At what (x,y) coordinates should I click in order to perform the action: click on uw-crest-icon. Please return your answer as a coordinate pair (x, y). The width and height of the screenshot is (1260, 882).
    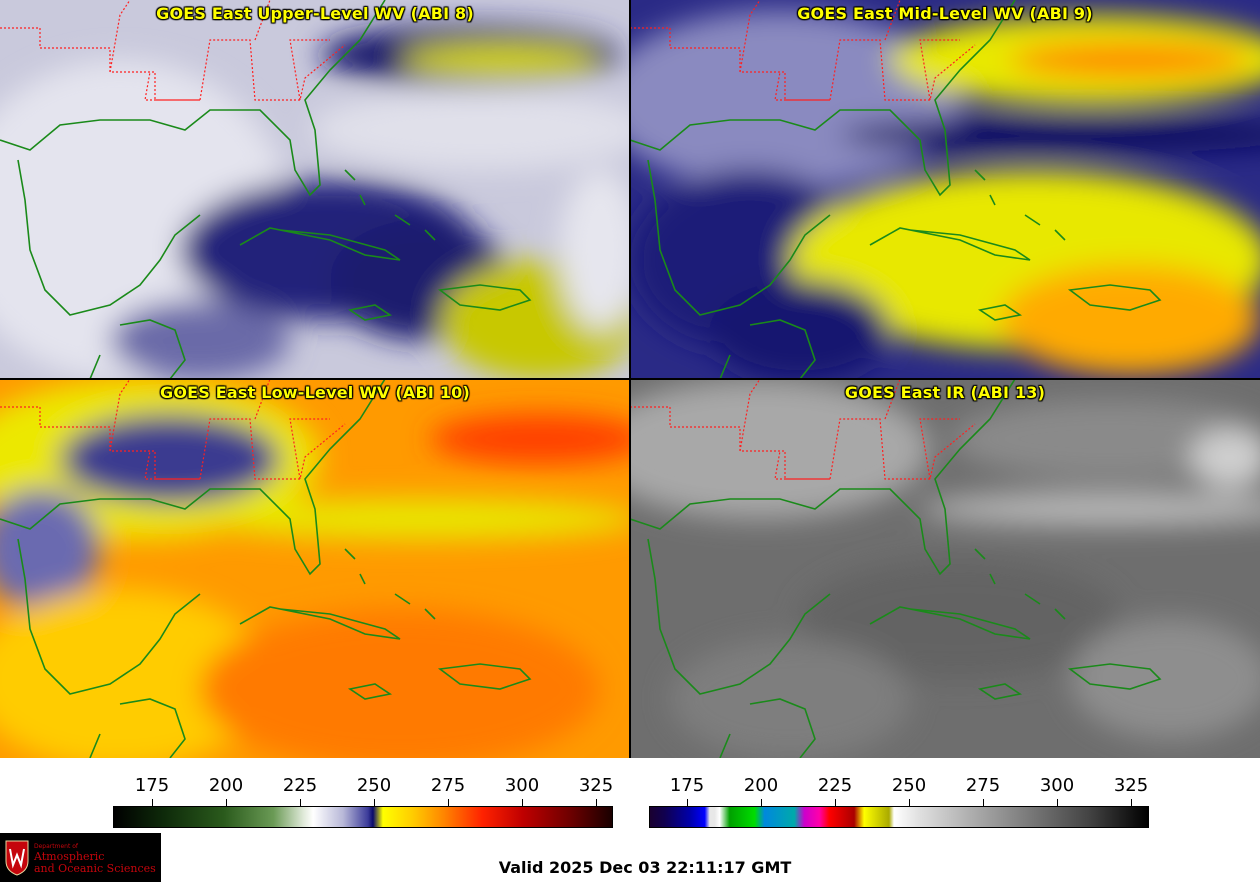
    Looking at the image, I should click on (17, 858).